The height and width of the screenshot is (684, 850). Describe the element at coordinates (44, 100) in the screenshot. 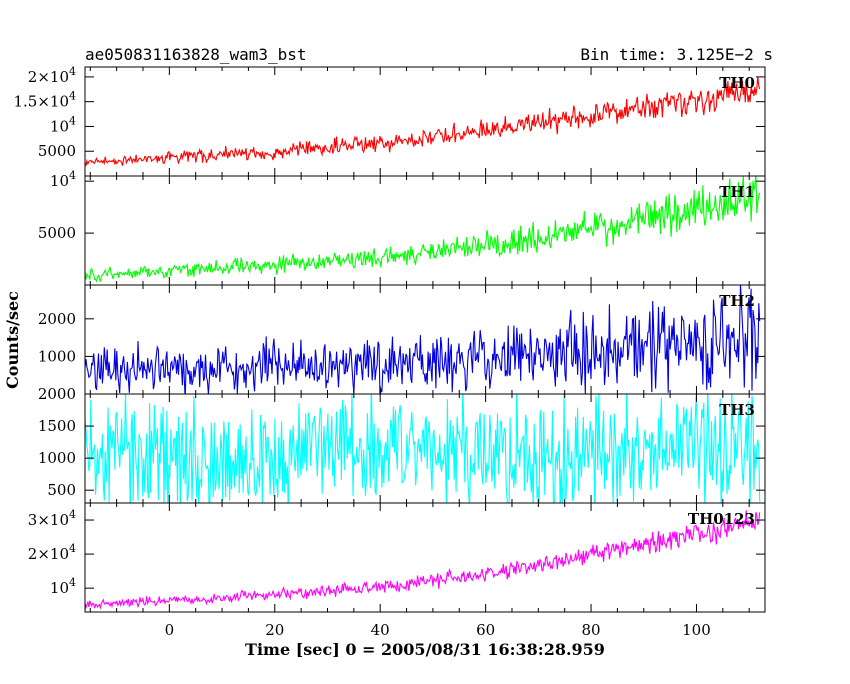

I see `y-tick-label: 1.5×10⁴` at that location.